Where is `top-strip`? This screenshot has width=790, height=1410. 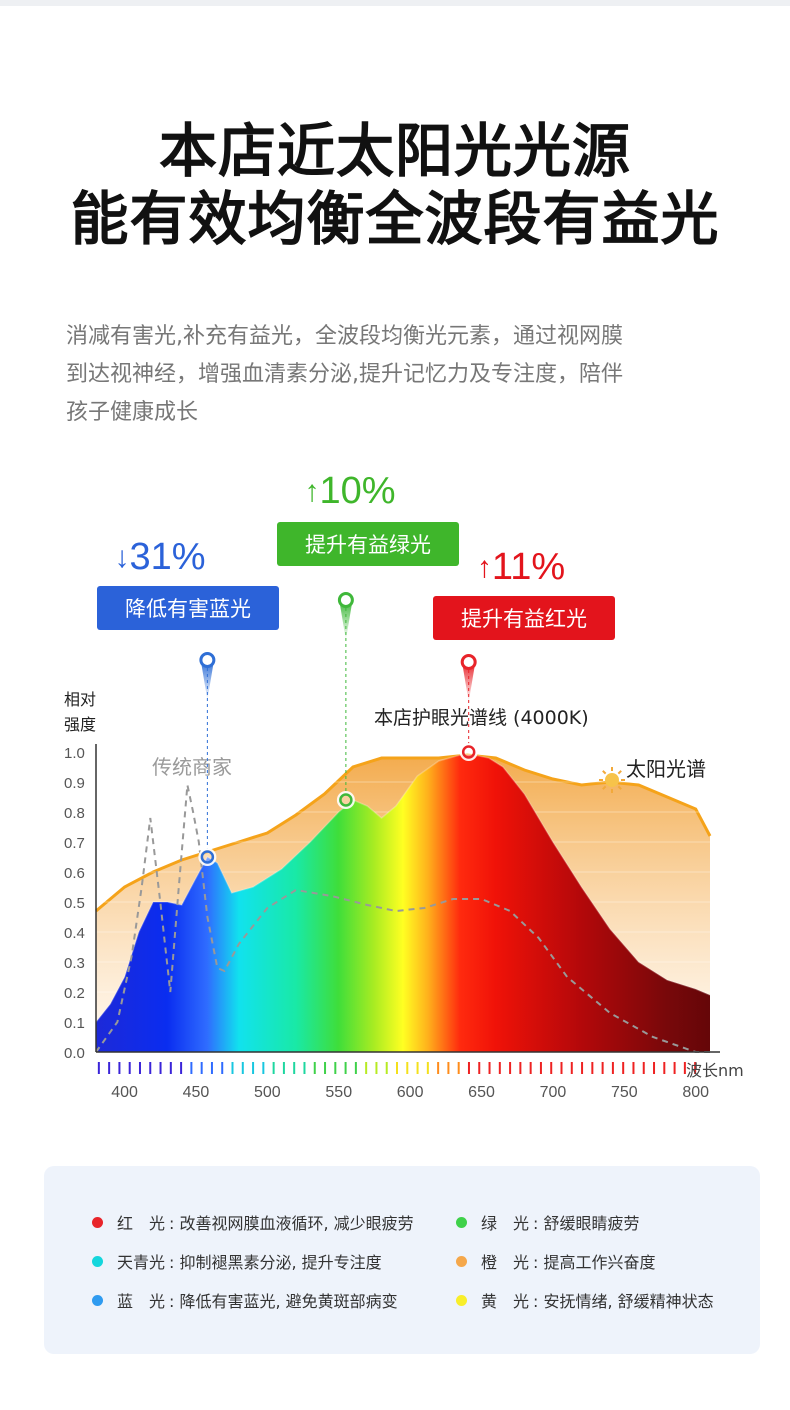
top-strip is located at coordinates (395, 3).